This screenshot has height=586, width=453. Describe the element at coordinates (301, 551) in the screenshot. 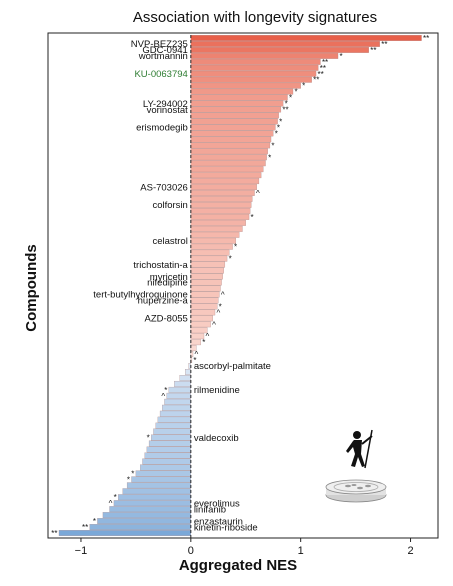

I see `x-tick-label: 1` at that location.